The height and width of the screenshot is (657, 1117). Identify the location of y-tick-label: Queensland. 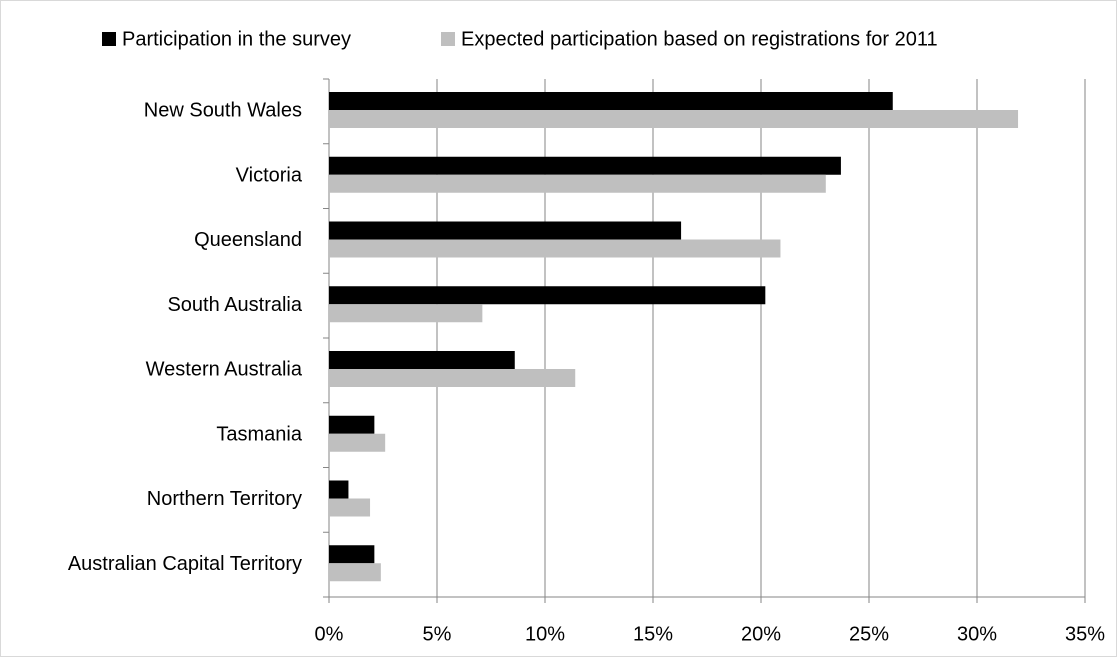
(248, 240).